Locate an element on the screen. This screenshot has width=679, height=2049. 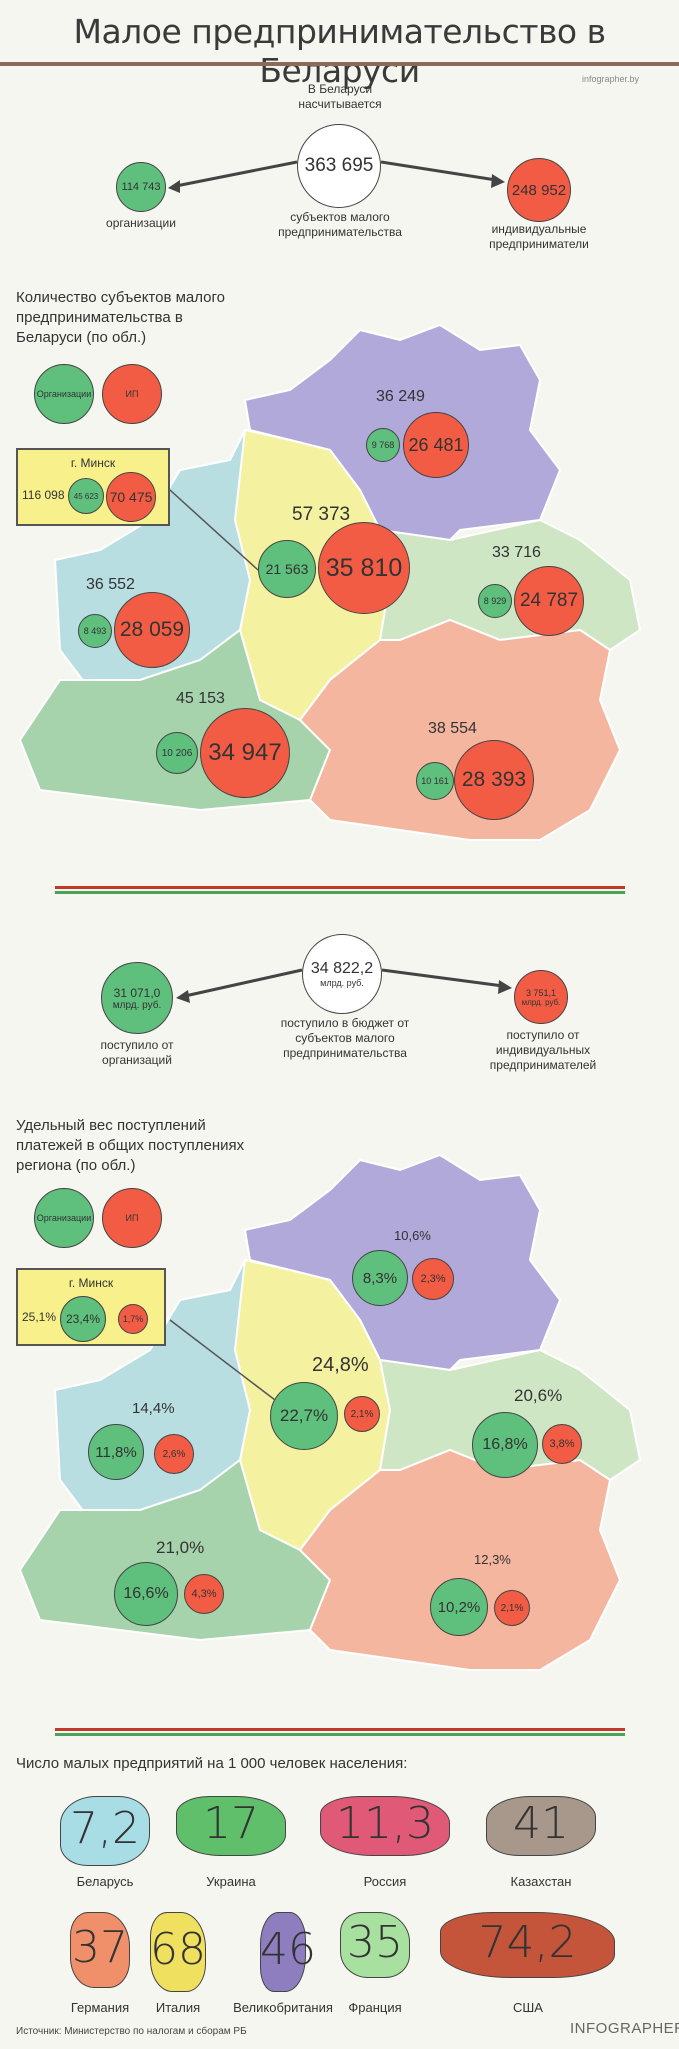
mogilev-ip: 24 787 is located at coordinates (549, 601).